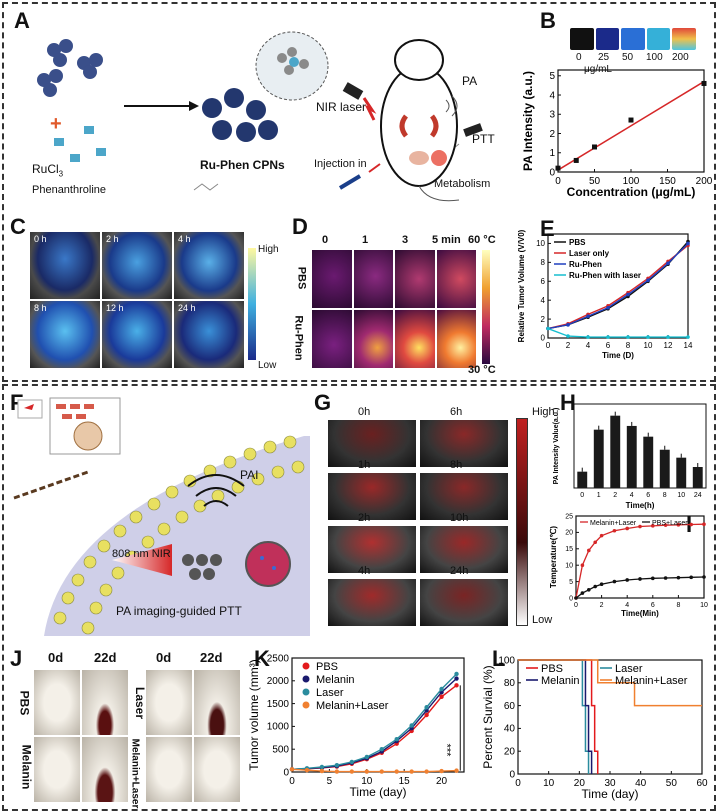 This screenshot has width=718, height=811. Describe the element at coordinates (571, 582) in the screenshot. I see `y-tick-label: 5` at that location.